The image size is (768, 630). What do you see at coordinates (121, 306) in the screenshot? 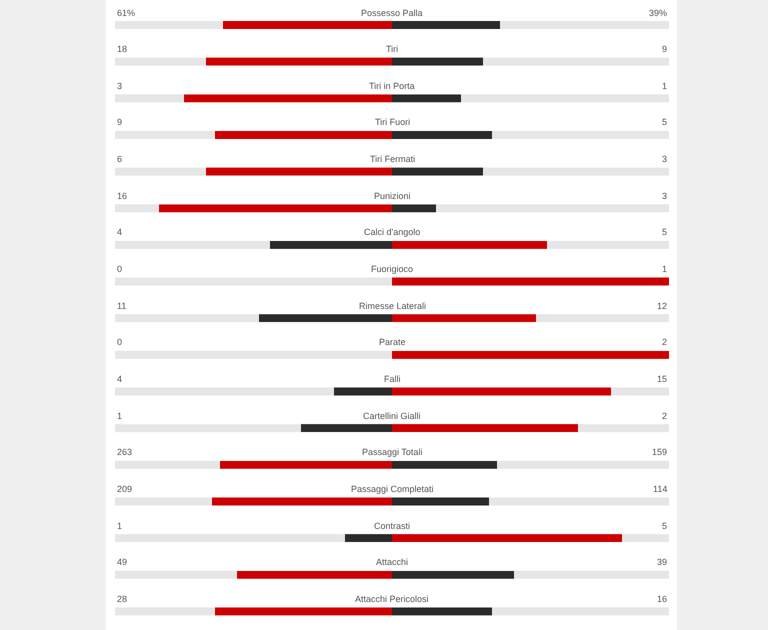
I see `text: 11` at bounding box center [121, 306].